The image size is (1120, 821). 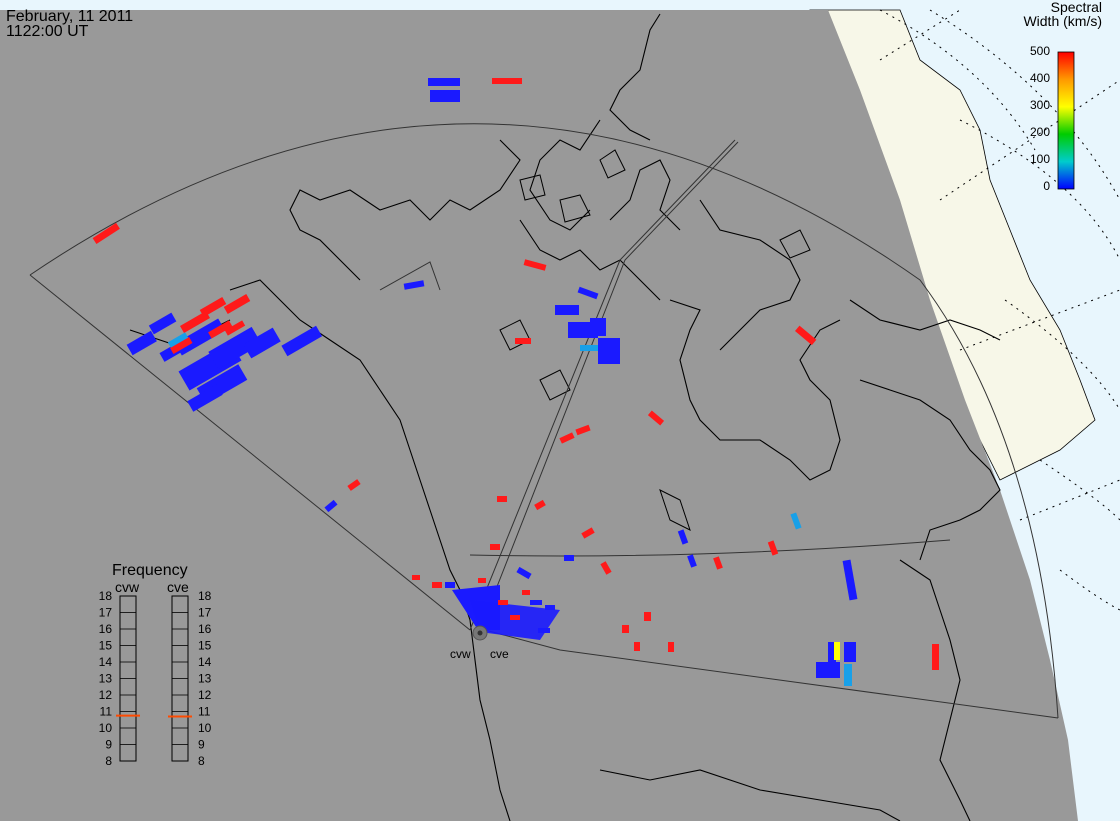 What do you see at coordinates (106, 613) in the screenshot?
I see `frequency-tick-left: 17` at bounding box center [106, 613].